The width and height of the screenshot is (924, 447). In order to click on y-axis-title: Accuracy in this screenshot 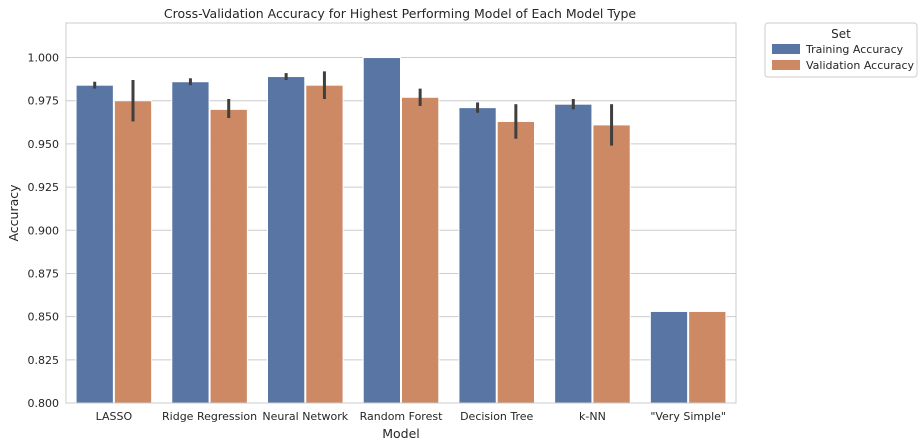, I will do `click(13, 213)`.